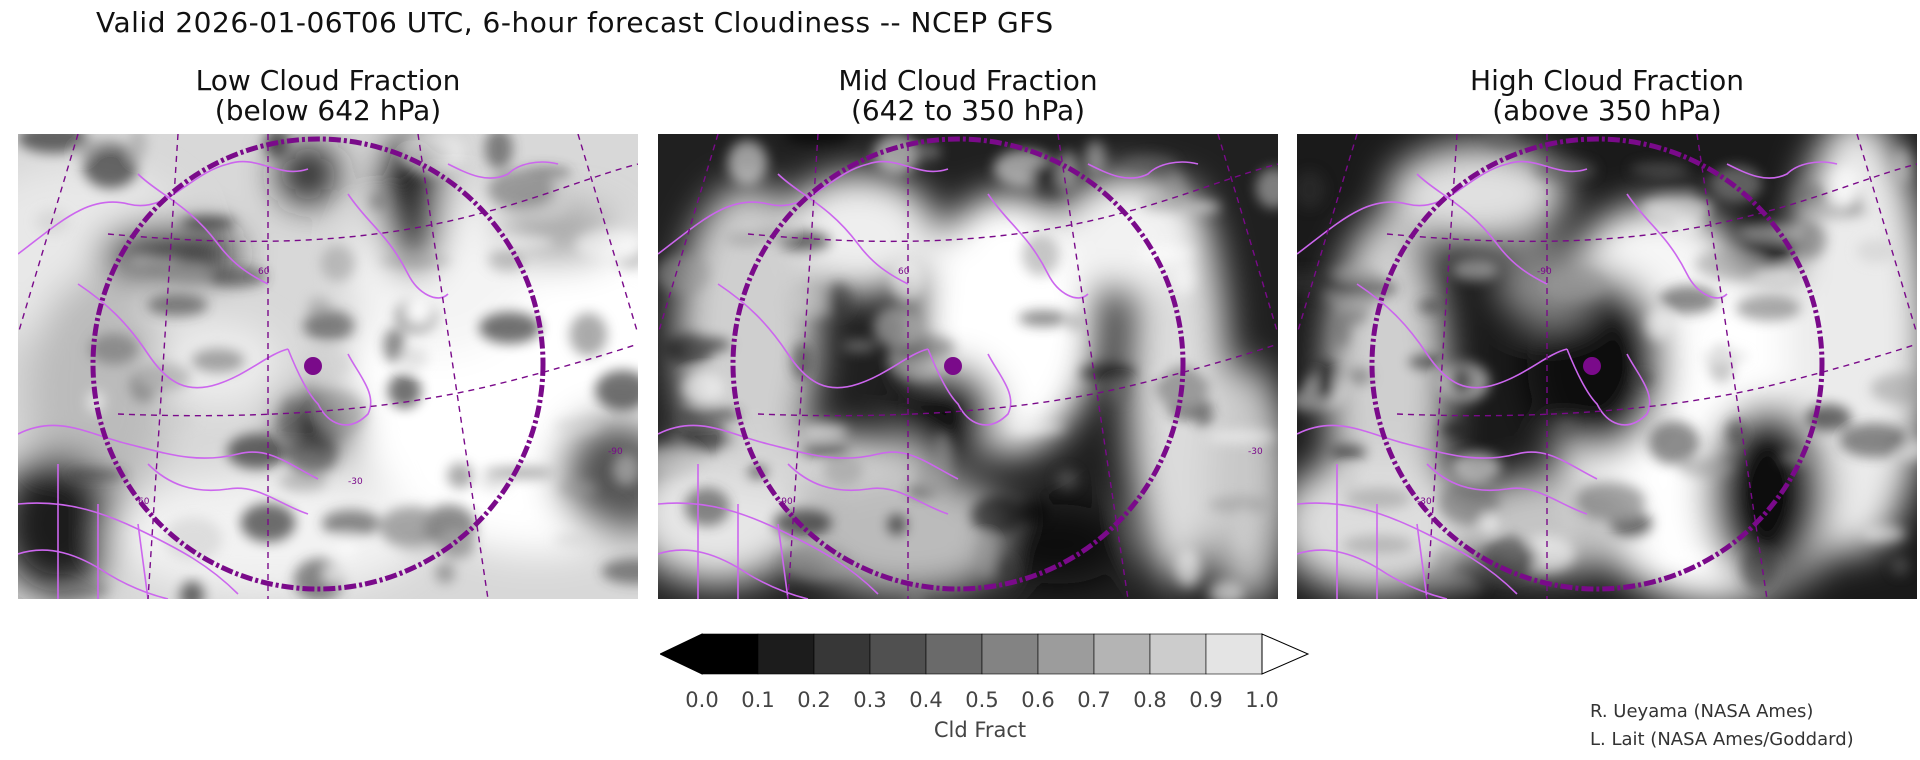  Describe the element at coordinates (1722, 739) in the screenshot. I see `credit-line-2: L. Lait (NASA Ames/Goddard)` at that location.